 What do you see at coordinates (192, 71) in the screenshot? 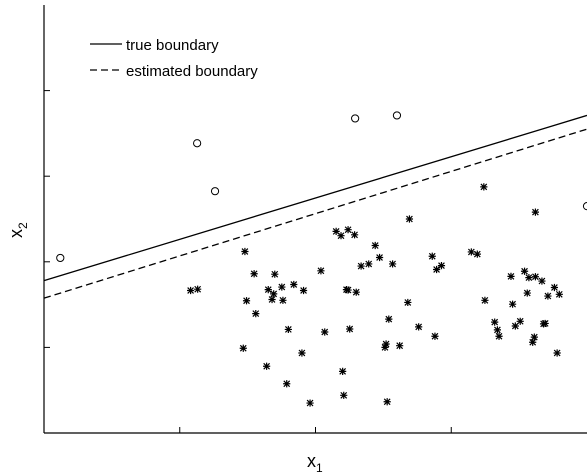
I see `legend-estimated-boundary-label: estimated boundary` at bounding box center [192, 71].